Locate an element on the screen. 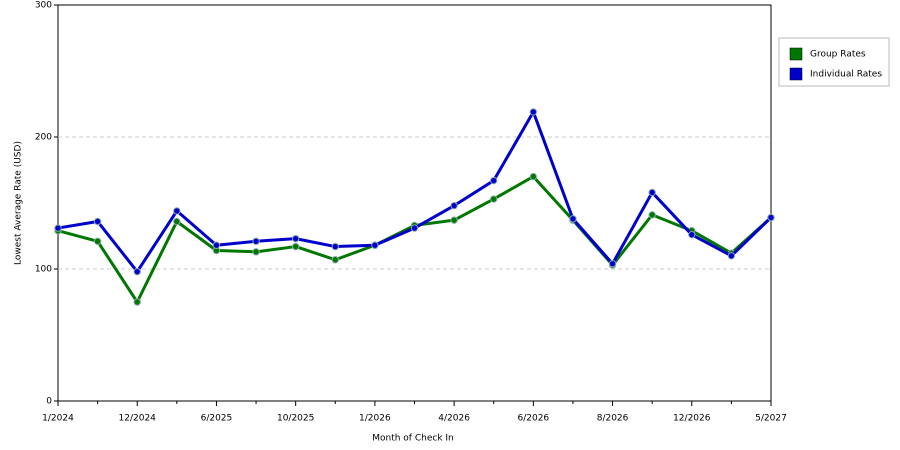 This screenshot has height=450, width=900. x-axis-label: Month of Check In is located at coordinates (413, 439).